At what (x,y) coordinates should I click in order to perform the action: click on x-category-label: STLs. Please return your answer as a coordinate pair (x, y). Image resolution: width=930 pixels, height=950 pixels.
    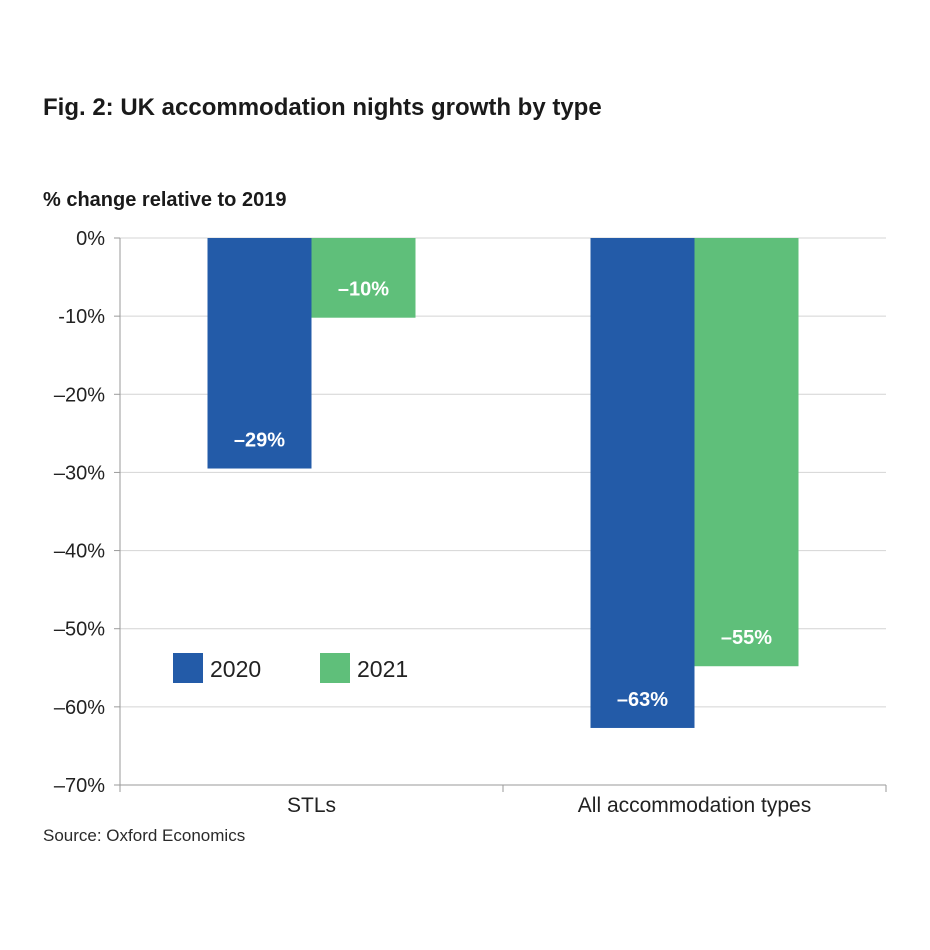
    Looking at the image, I should click on (311, 805).